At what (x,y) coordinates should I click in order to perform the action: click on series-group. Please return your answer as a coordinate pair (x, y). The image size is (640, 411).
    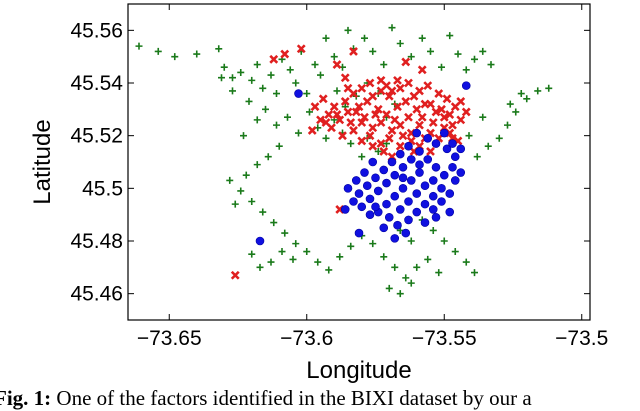
    Looking at the image, I should click on (363, 163).